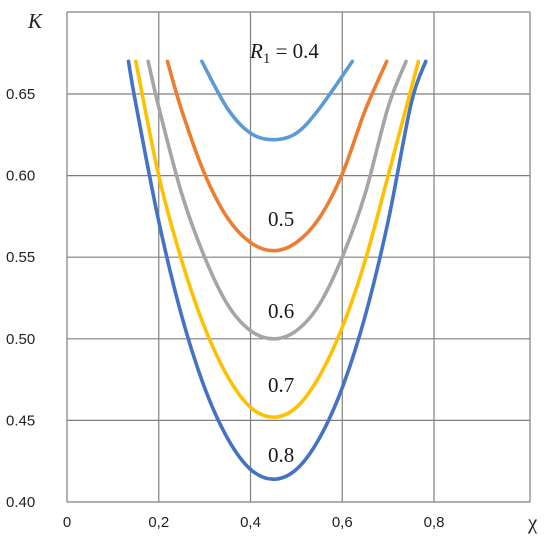 This screenshot has width=550, height=550. I want to click on x-tick-label: 0,2, so click(158, 522).